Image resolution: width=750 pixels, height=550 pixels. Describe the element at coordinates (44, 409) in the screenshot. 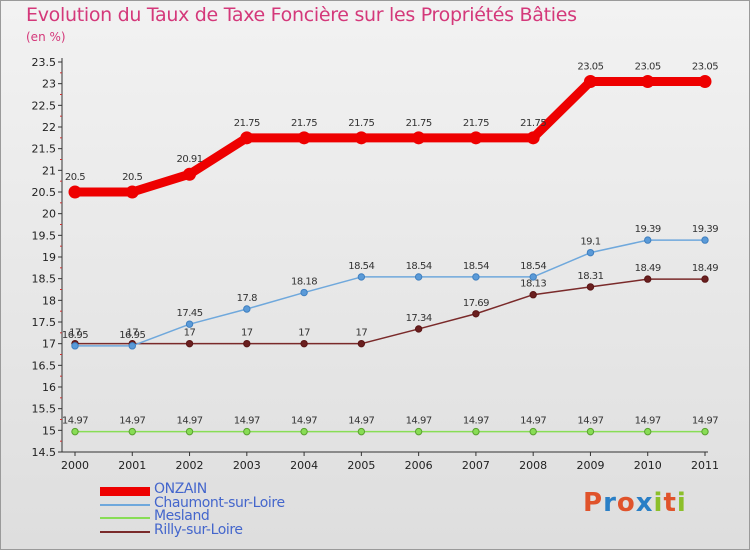

I see `y-tick-label: 15.5` at that location.